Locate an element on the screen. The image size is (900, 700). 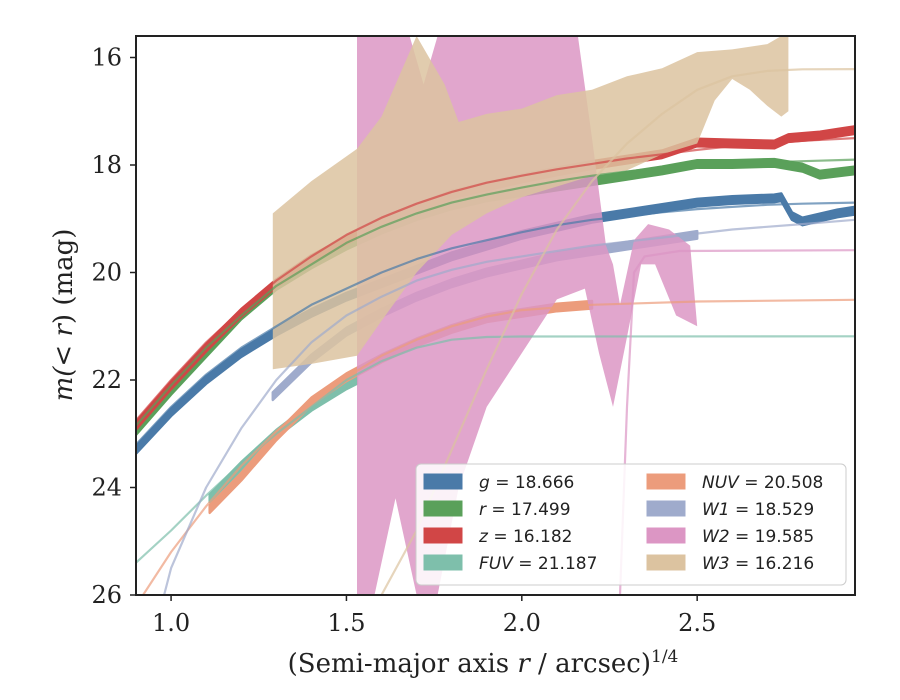
legend-swatch-w3 is located at coordinates (666, 562).